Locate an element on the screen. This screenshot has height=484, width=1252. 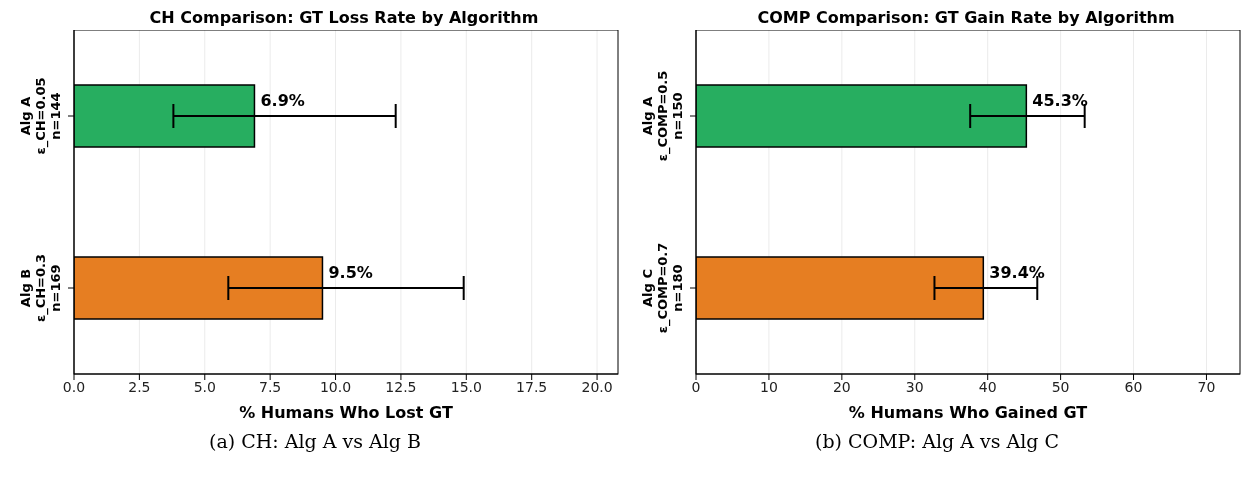
data-label: 45.3% is located at coordinates (1060, 100).